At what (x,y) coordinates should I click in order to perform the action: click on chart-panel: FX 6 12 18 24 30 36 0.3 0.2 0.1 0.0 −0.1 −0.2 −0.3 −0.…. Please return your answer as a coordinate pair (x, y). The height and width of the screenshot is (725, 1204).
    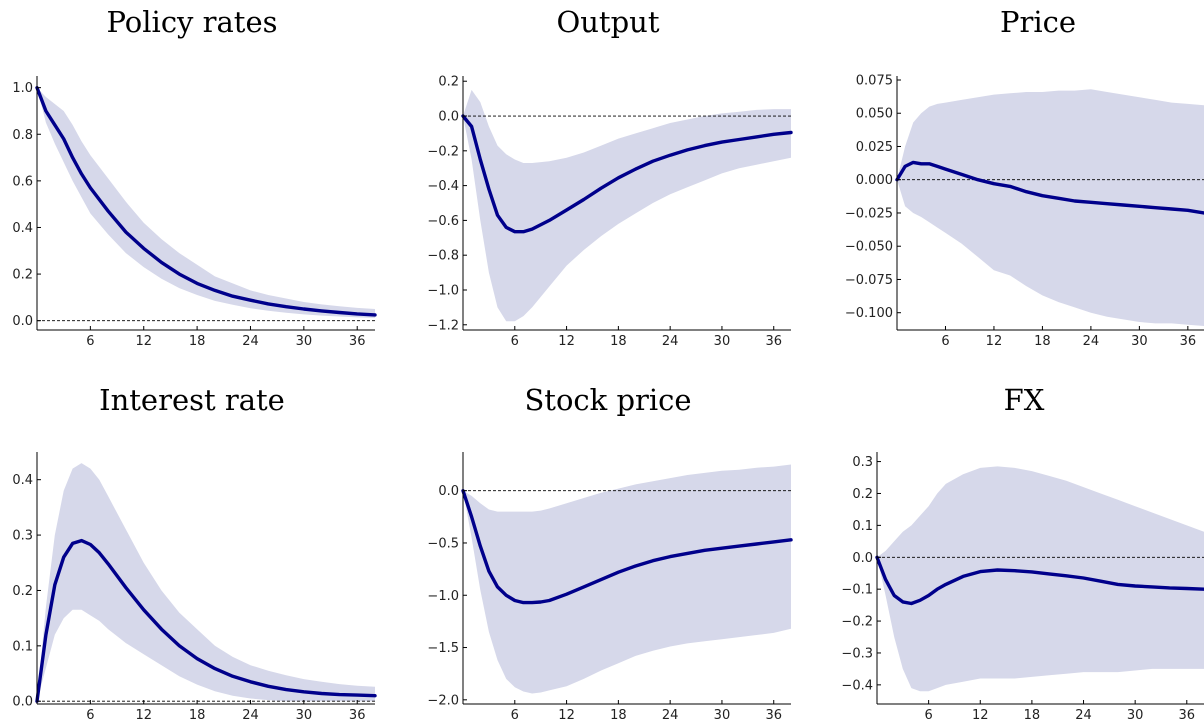
    Looking at the image, I should click on (1022, 553).